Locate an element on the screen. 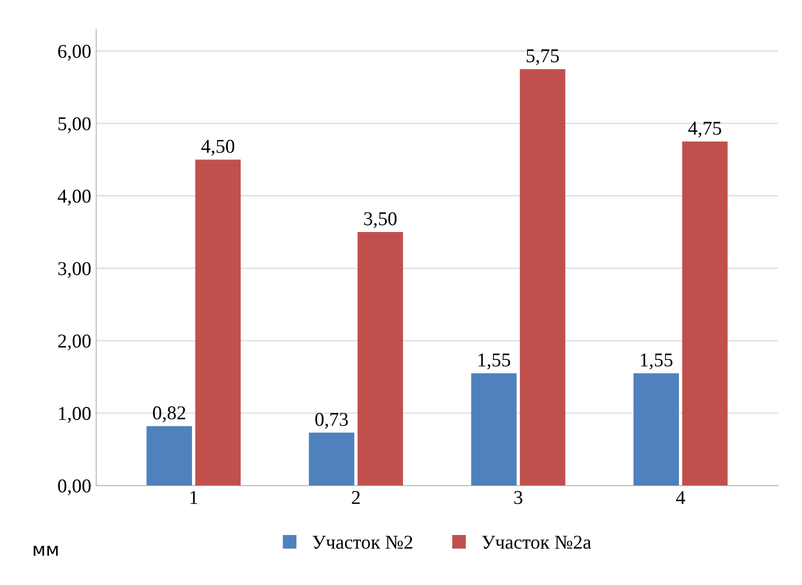 The width and height of the screenshot is (802, 585). data-label: 4,50 is located at coordinates (217, 148).